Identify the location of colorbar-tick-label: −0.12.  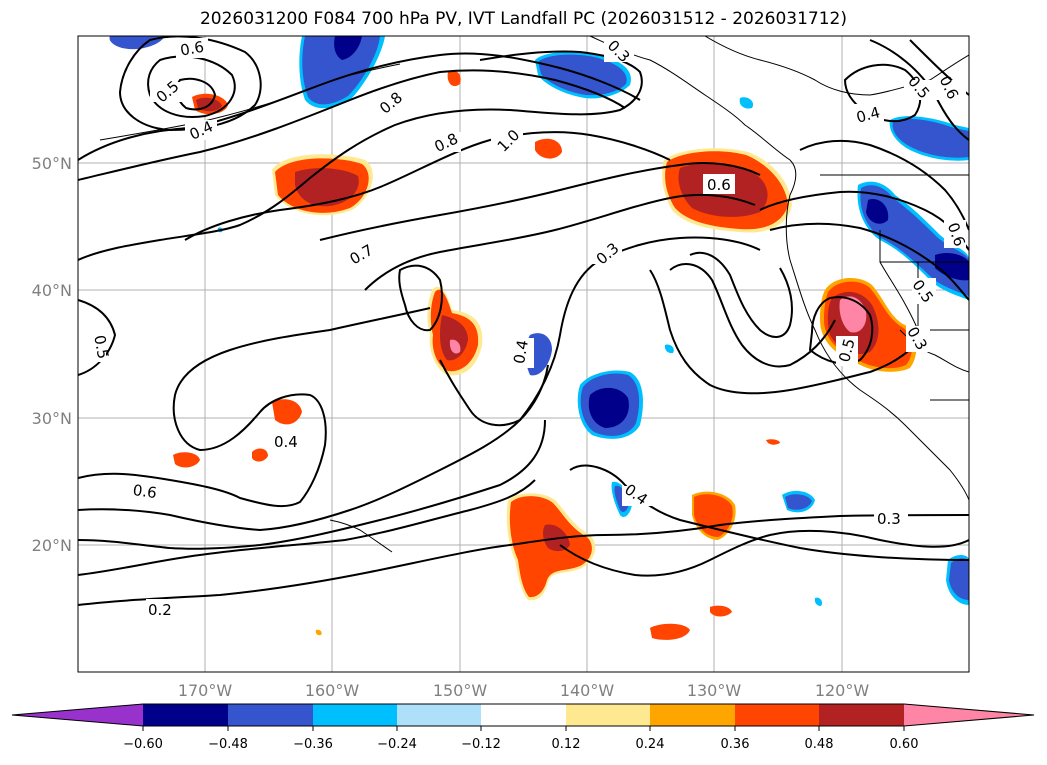
(481, 744).